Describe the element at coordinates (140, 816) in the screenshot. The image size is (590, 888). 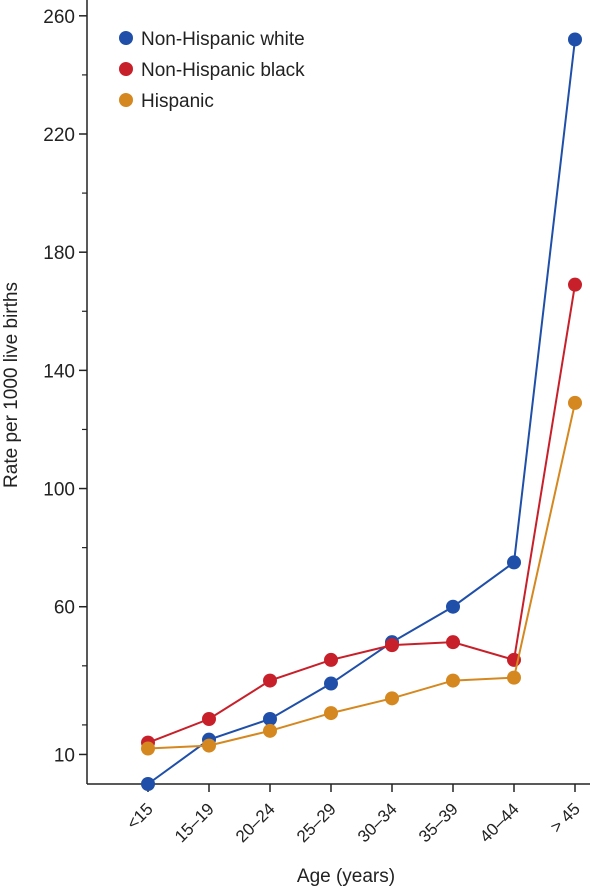
I see `x-tick-label: <15` at that location.